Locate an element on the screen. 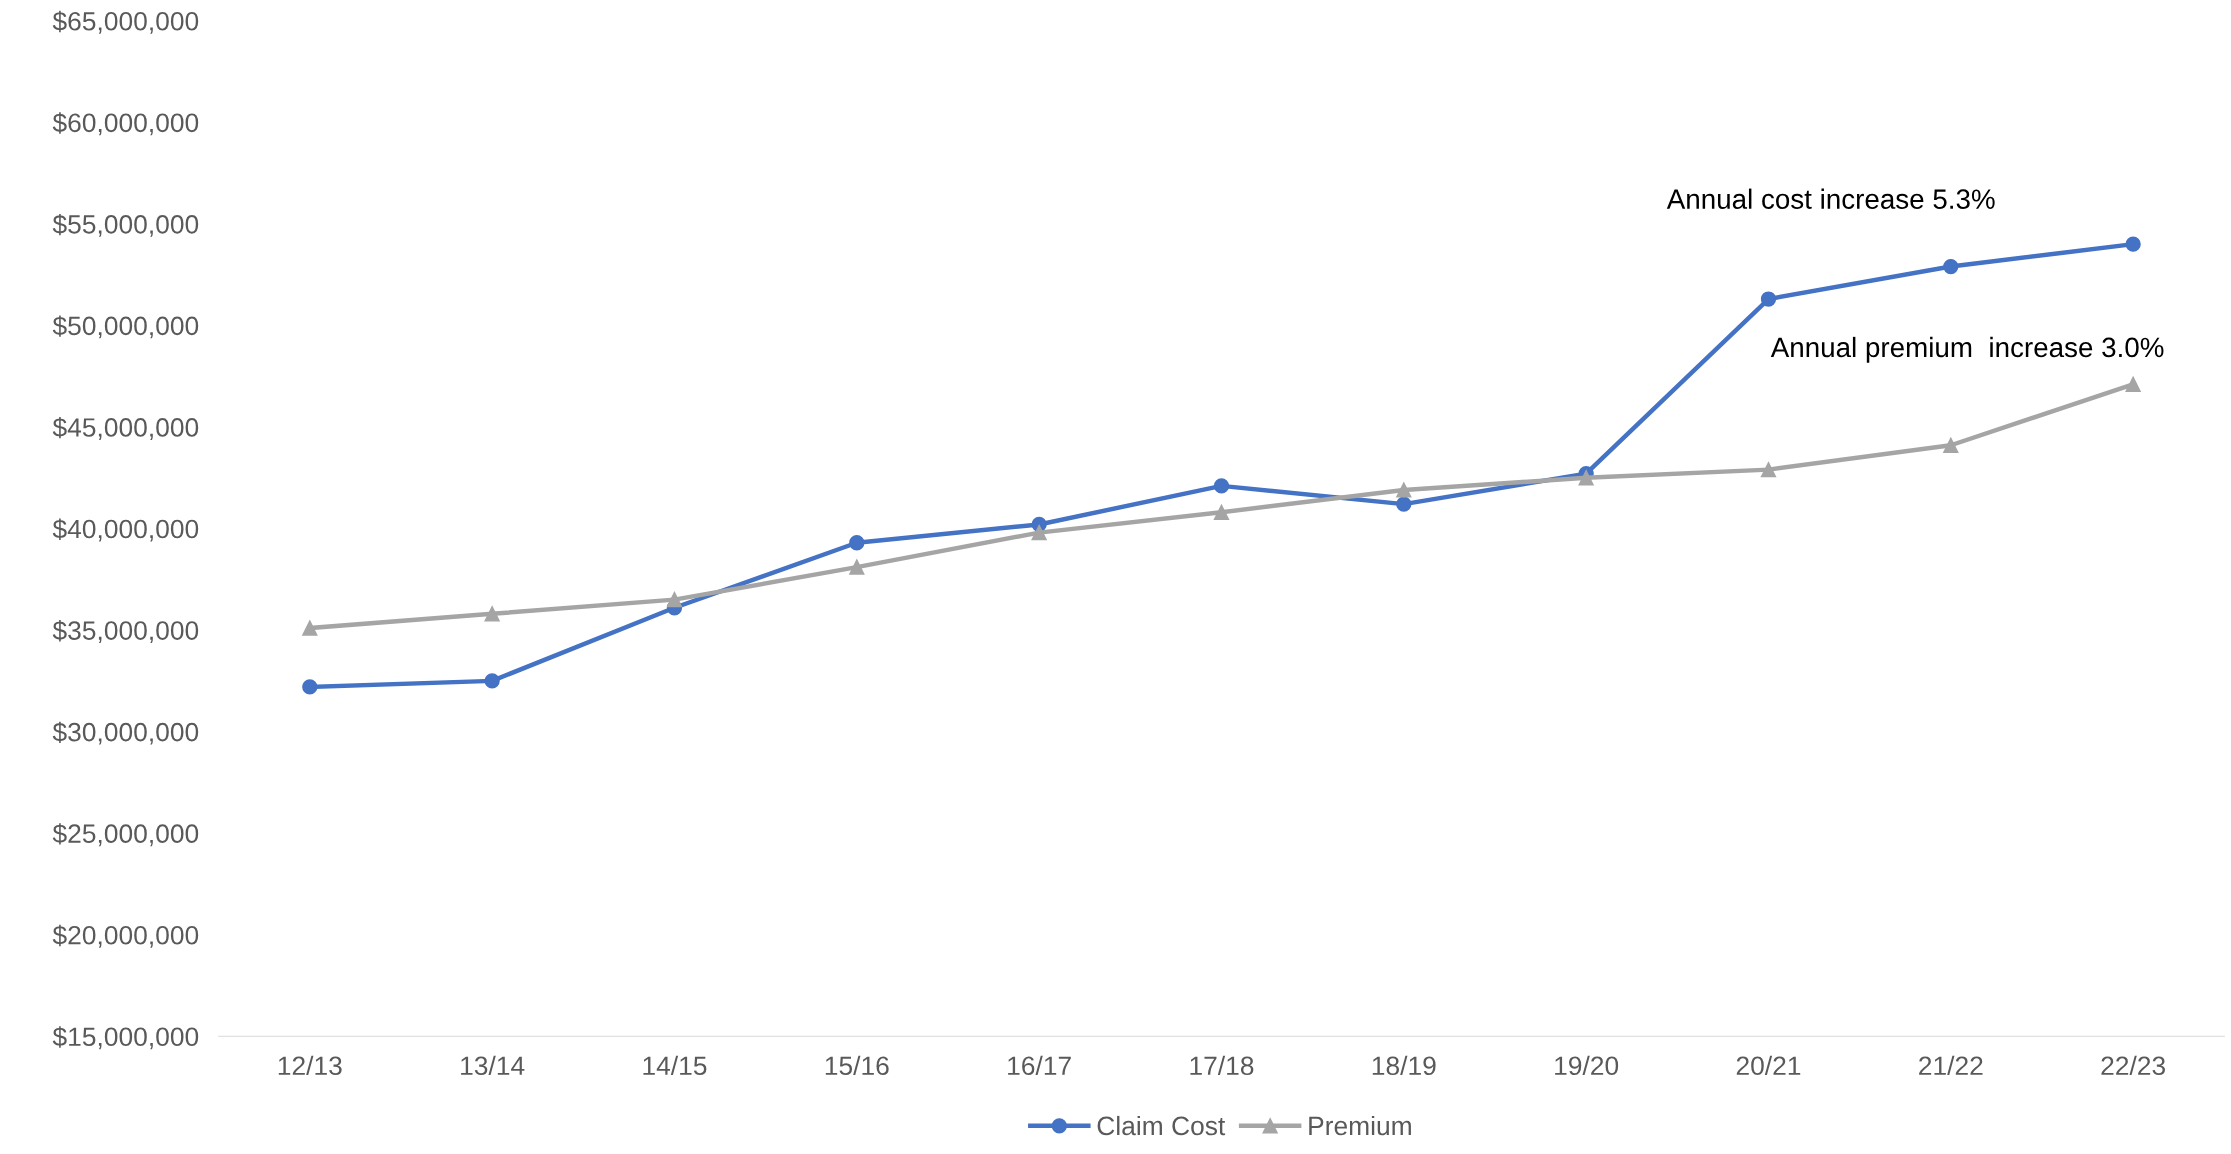  y-tick-label: $25,000,000 is located at coordinates (125, 835).